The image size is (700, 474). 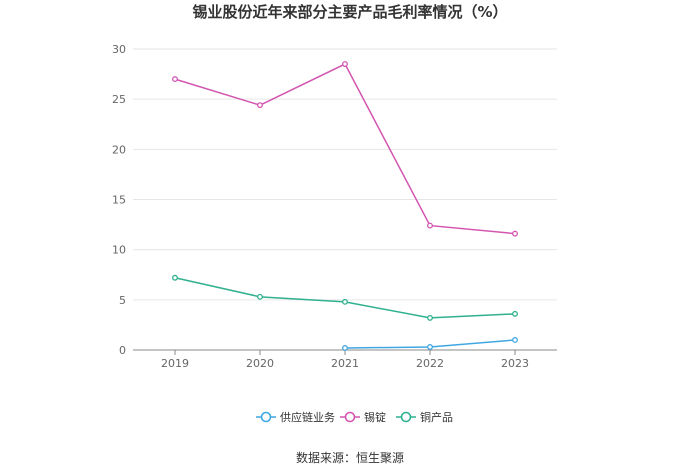 What do you see at coordinates (122, 300) in the screenshot?
I see `y-tick-label: 5` at bounding box center [122, 300].